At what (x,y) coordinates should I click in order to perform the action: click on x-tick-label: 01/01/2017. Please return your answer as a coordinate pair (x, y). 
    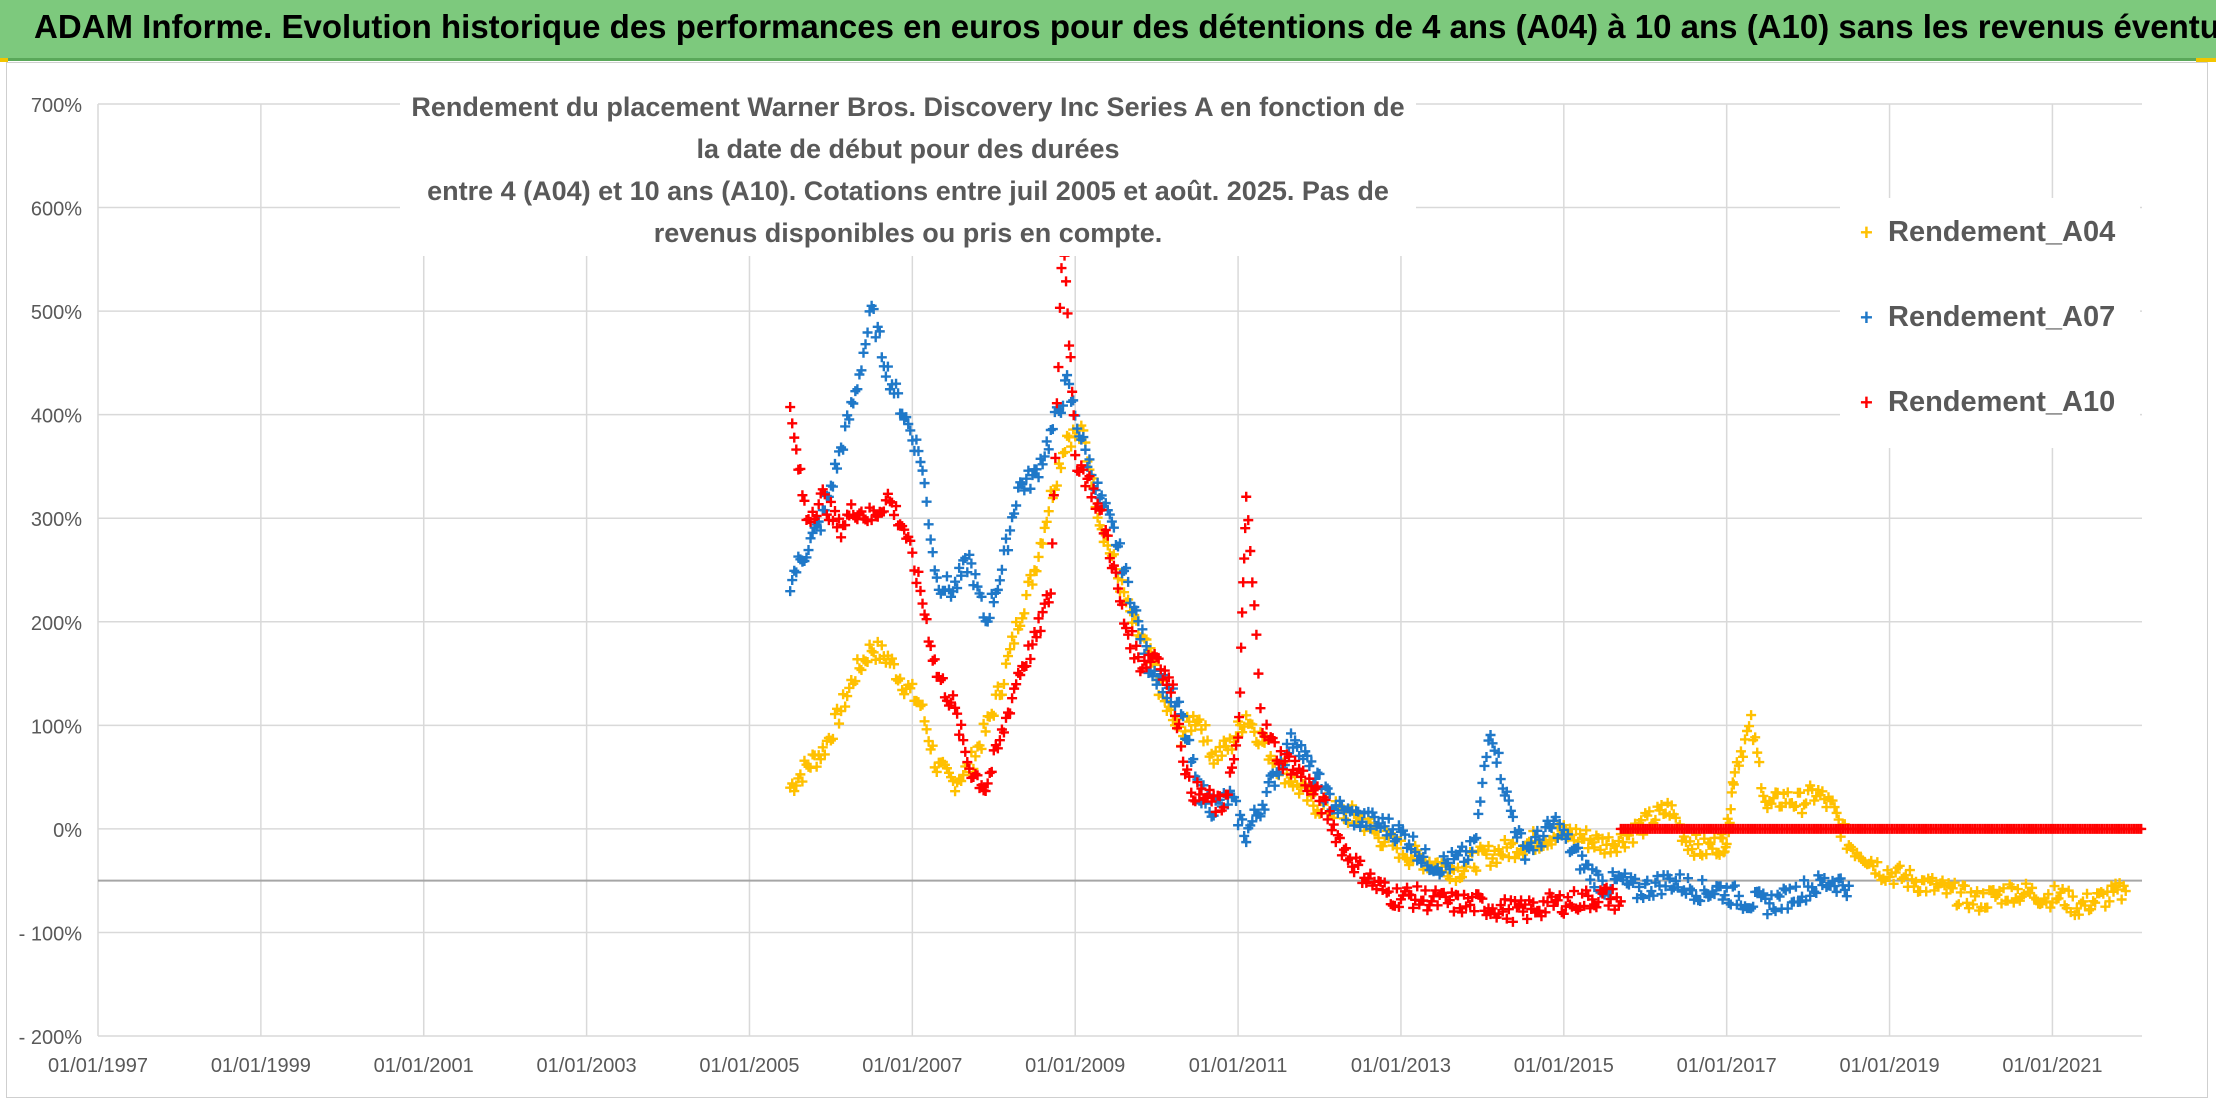
    Looking at the image, I should click on (1727, 1066).